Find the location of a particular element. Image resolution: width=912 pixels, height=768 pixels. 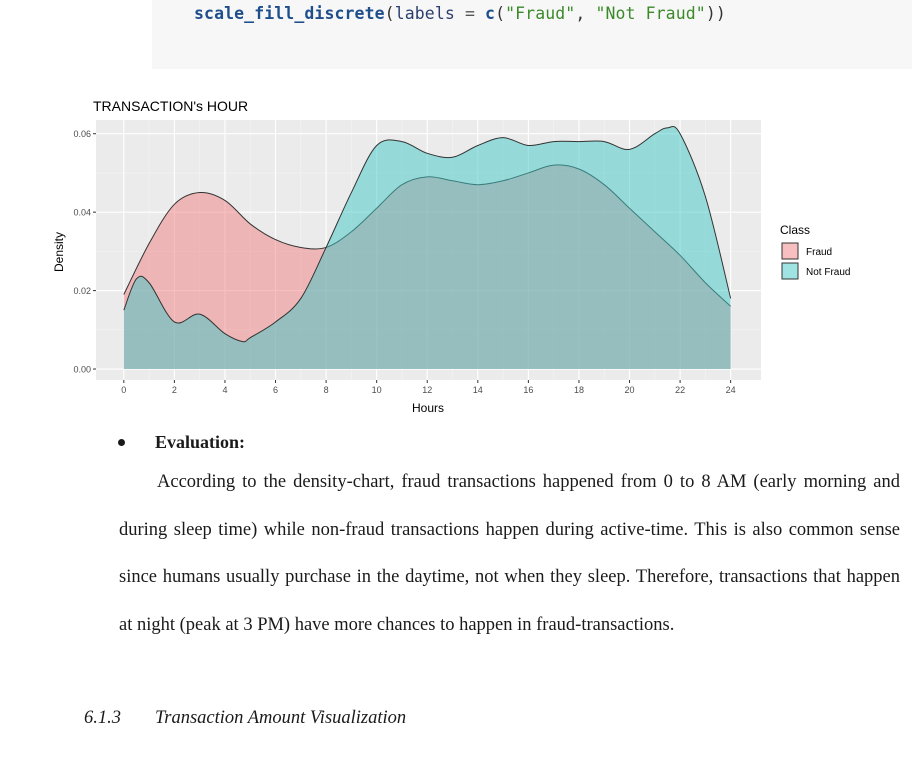

x-tick-label: 18 is located at coordinates (579, 390).